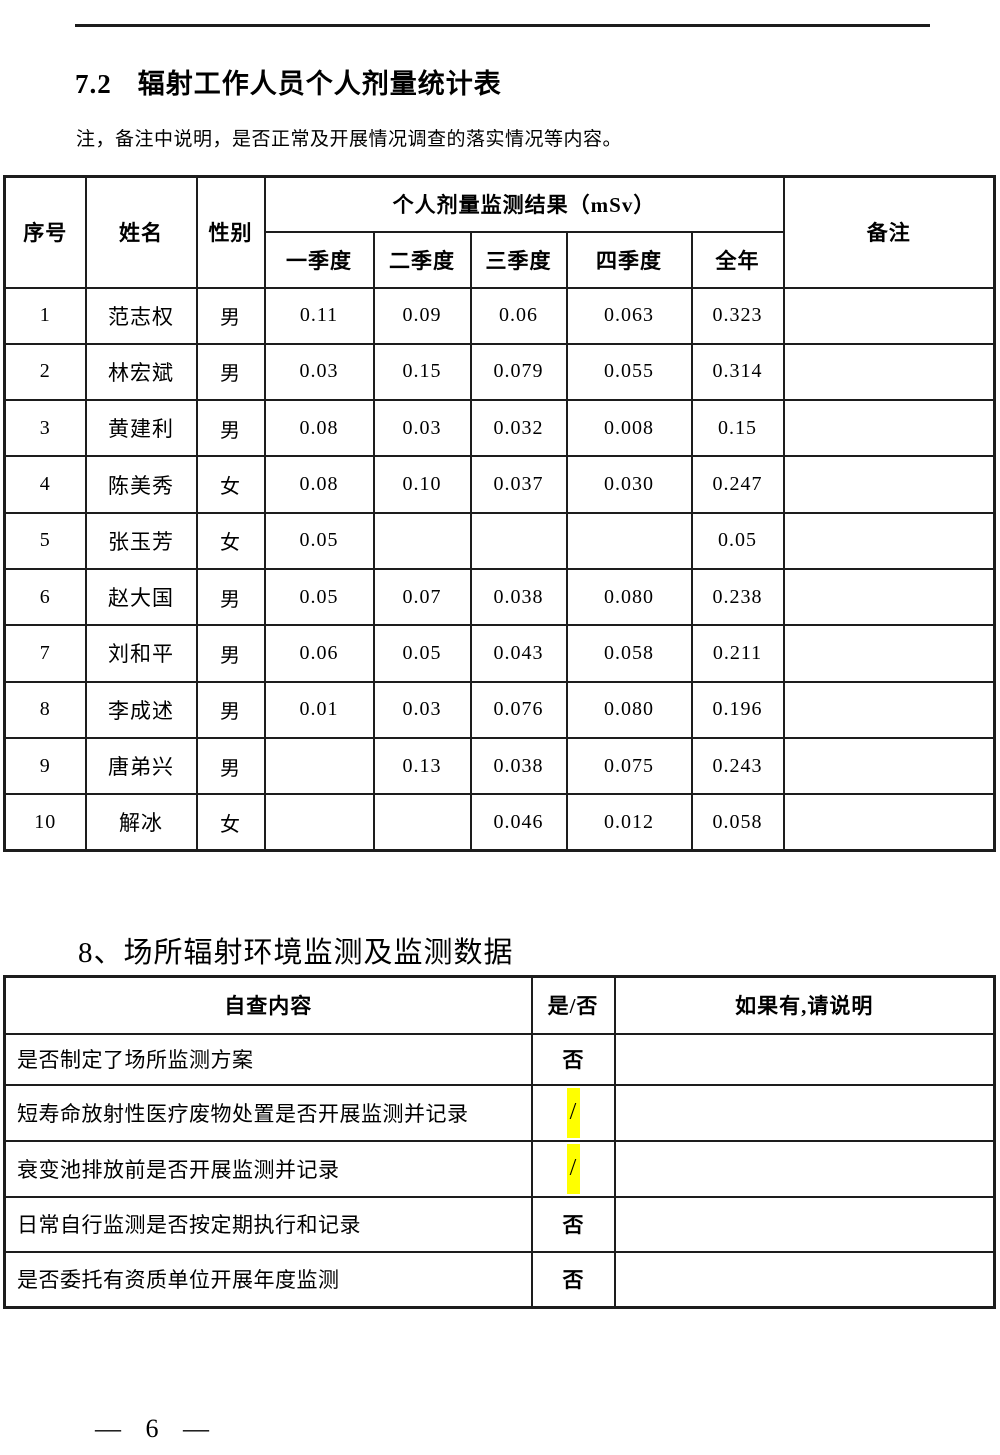 Image resolution: width=1000 pixels, height=1455 pixels. I want to click on cell-gender: 女, so click(230, 540).